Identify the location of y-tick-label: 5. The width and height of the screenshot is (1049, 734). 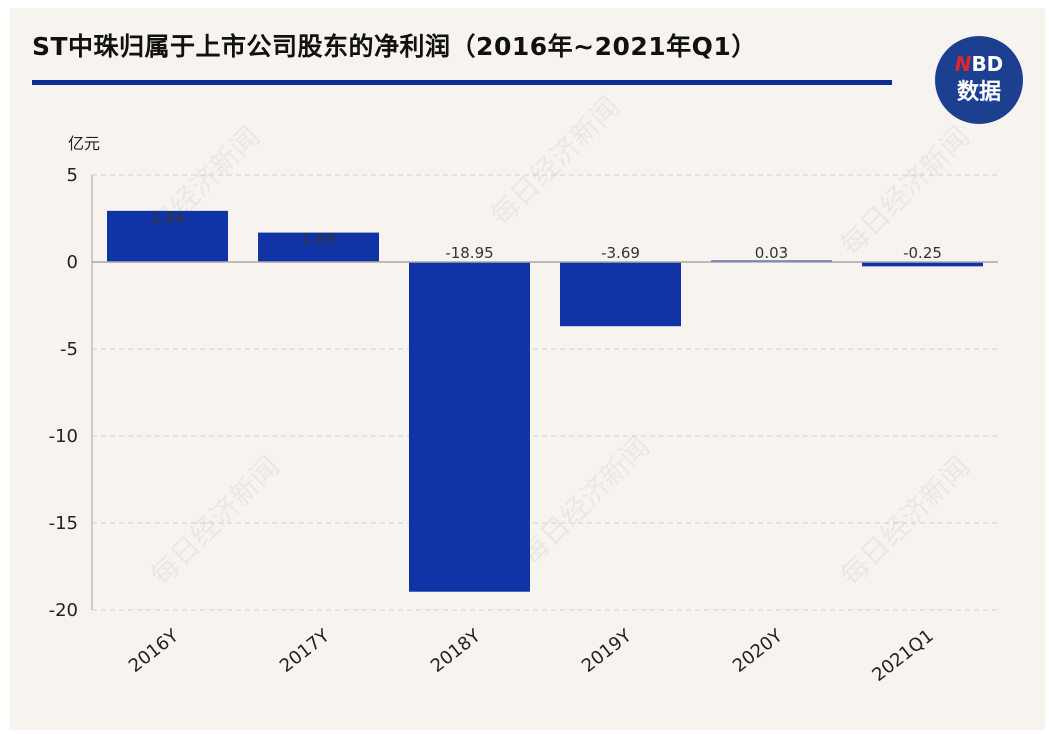
(72, 175).